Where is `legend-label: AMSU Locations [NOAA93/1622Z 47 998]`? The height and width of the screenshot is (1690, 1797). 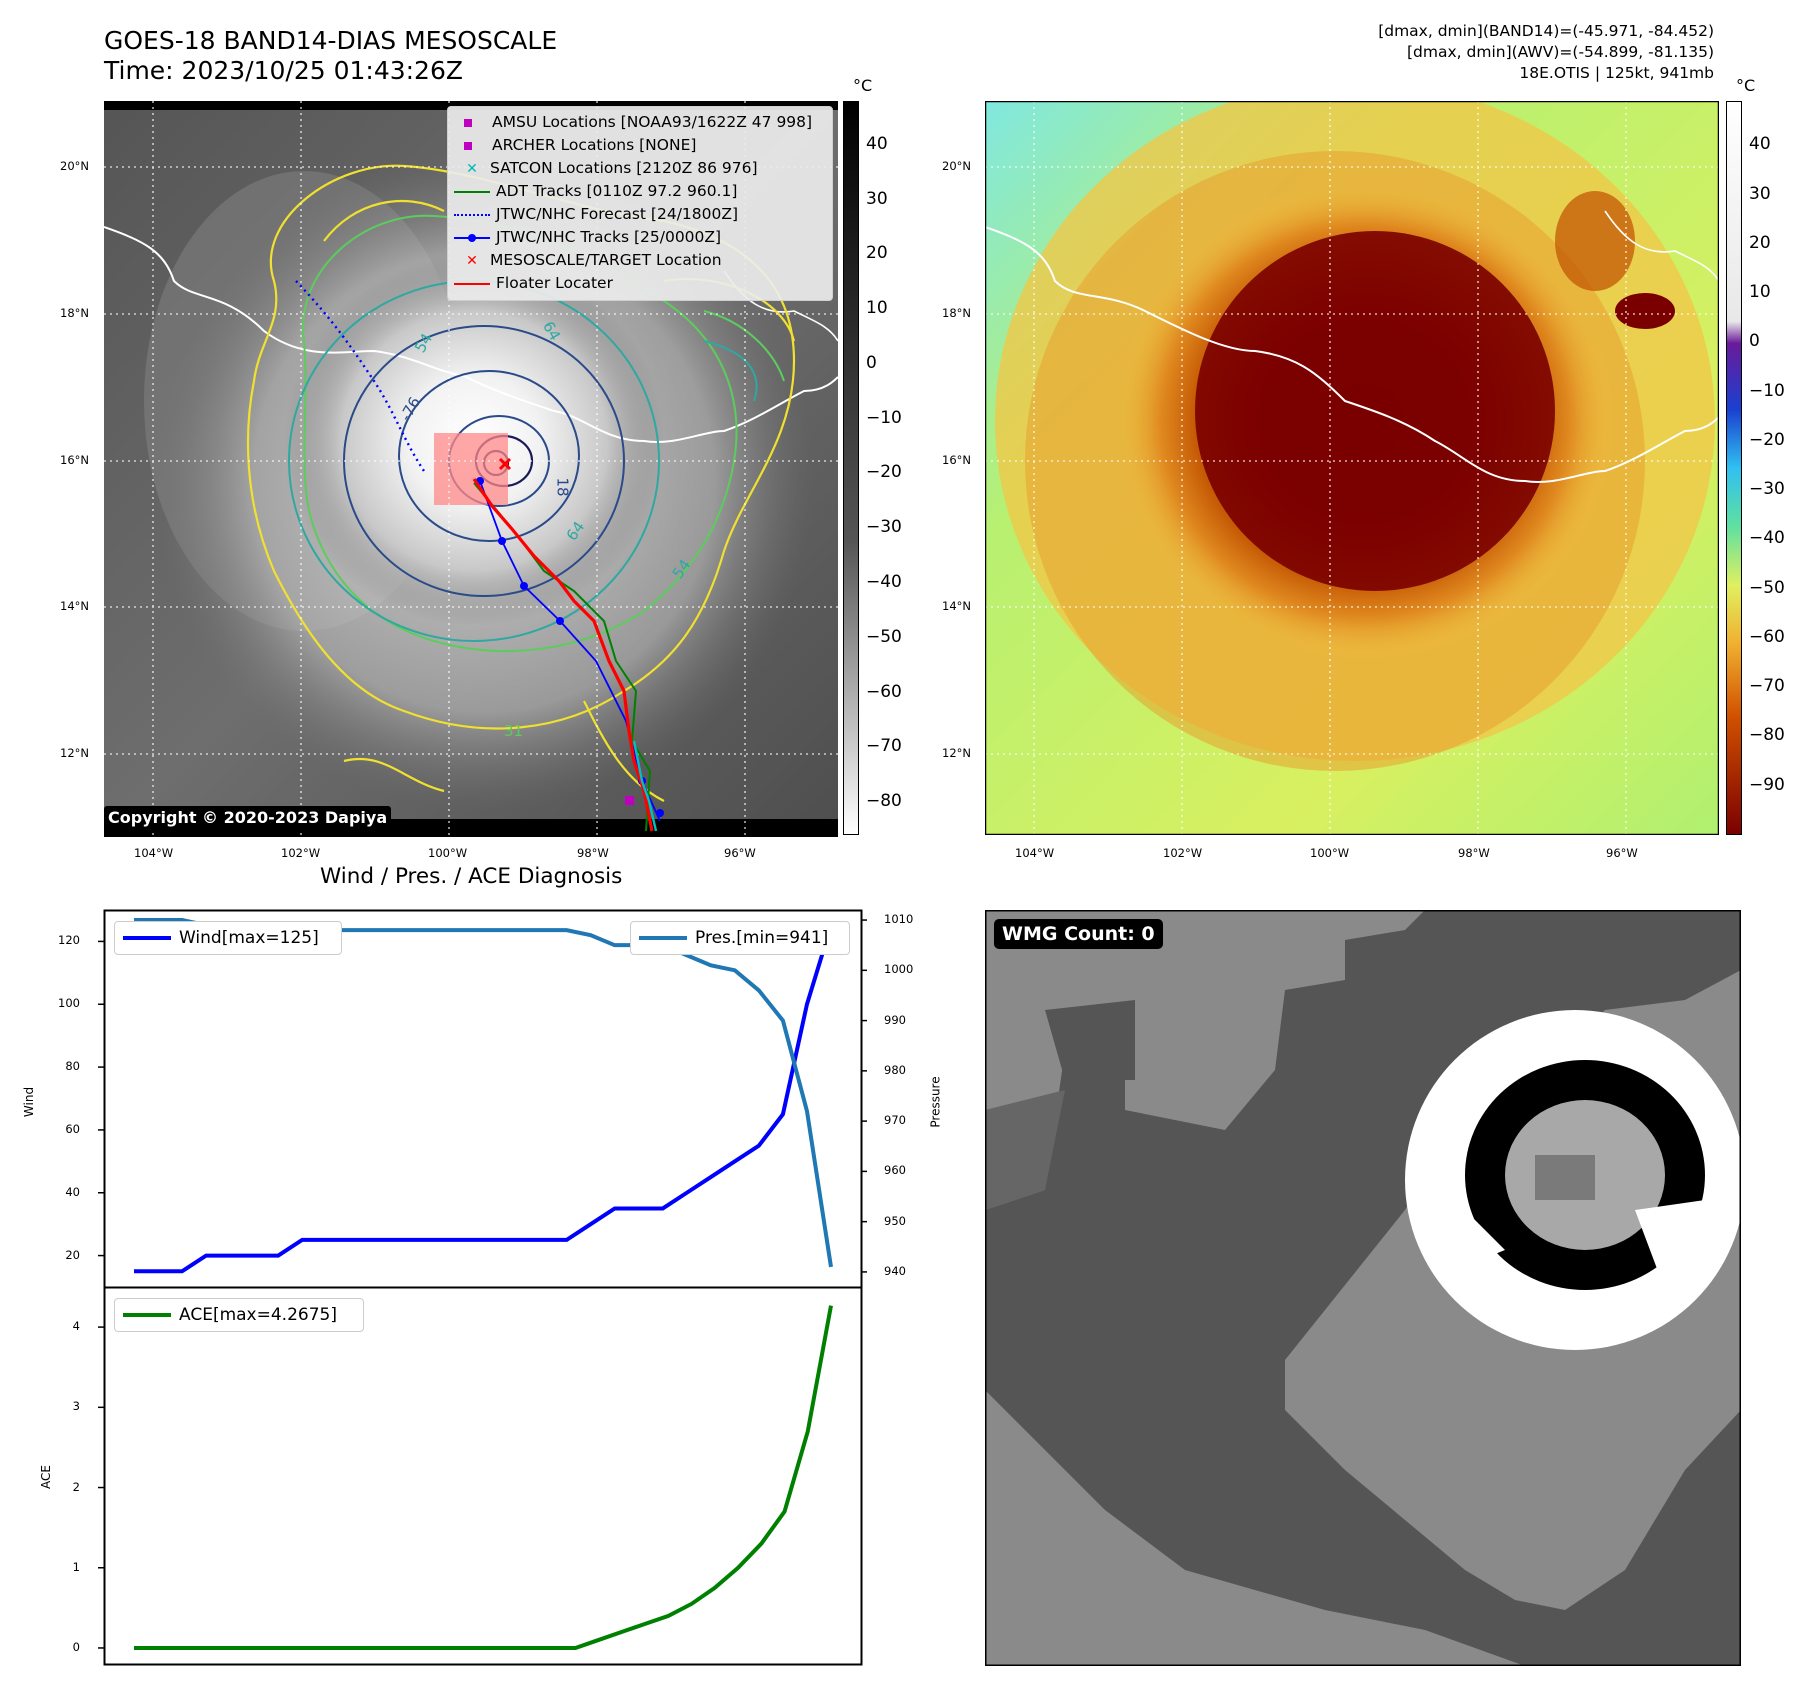 legend-label: AMSU Locations [NOAA93/1622Z 47 998] is located at coordinates (652, 122).